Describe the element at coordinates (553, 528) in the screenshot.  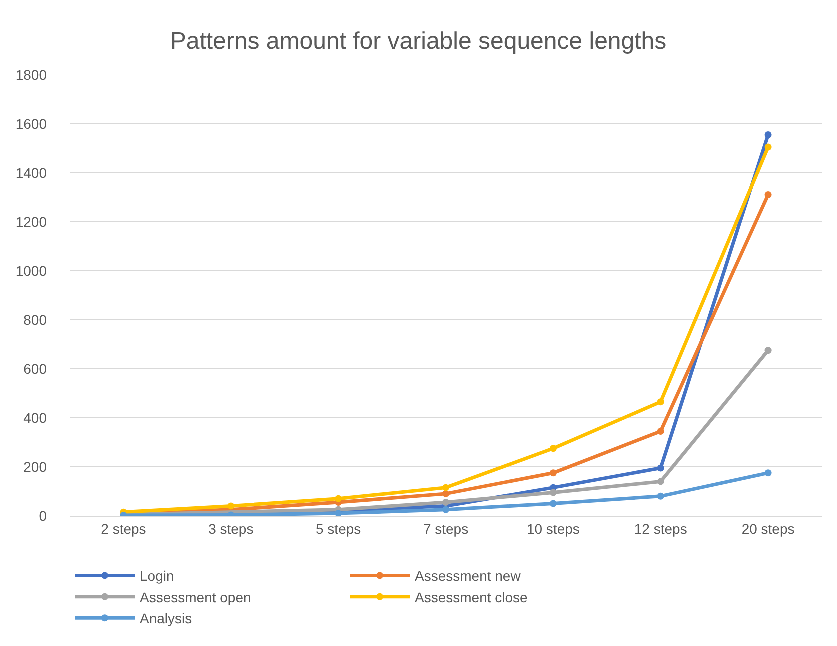
I see `x-tick-label: 10 steps` at that location.